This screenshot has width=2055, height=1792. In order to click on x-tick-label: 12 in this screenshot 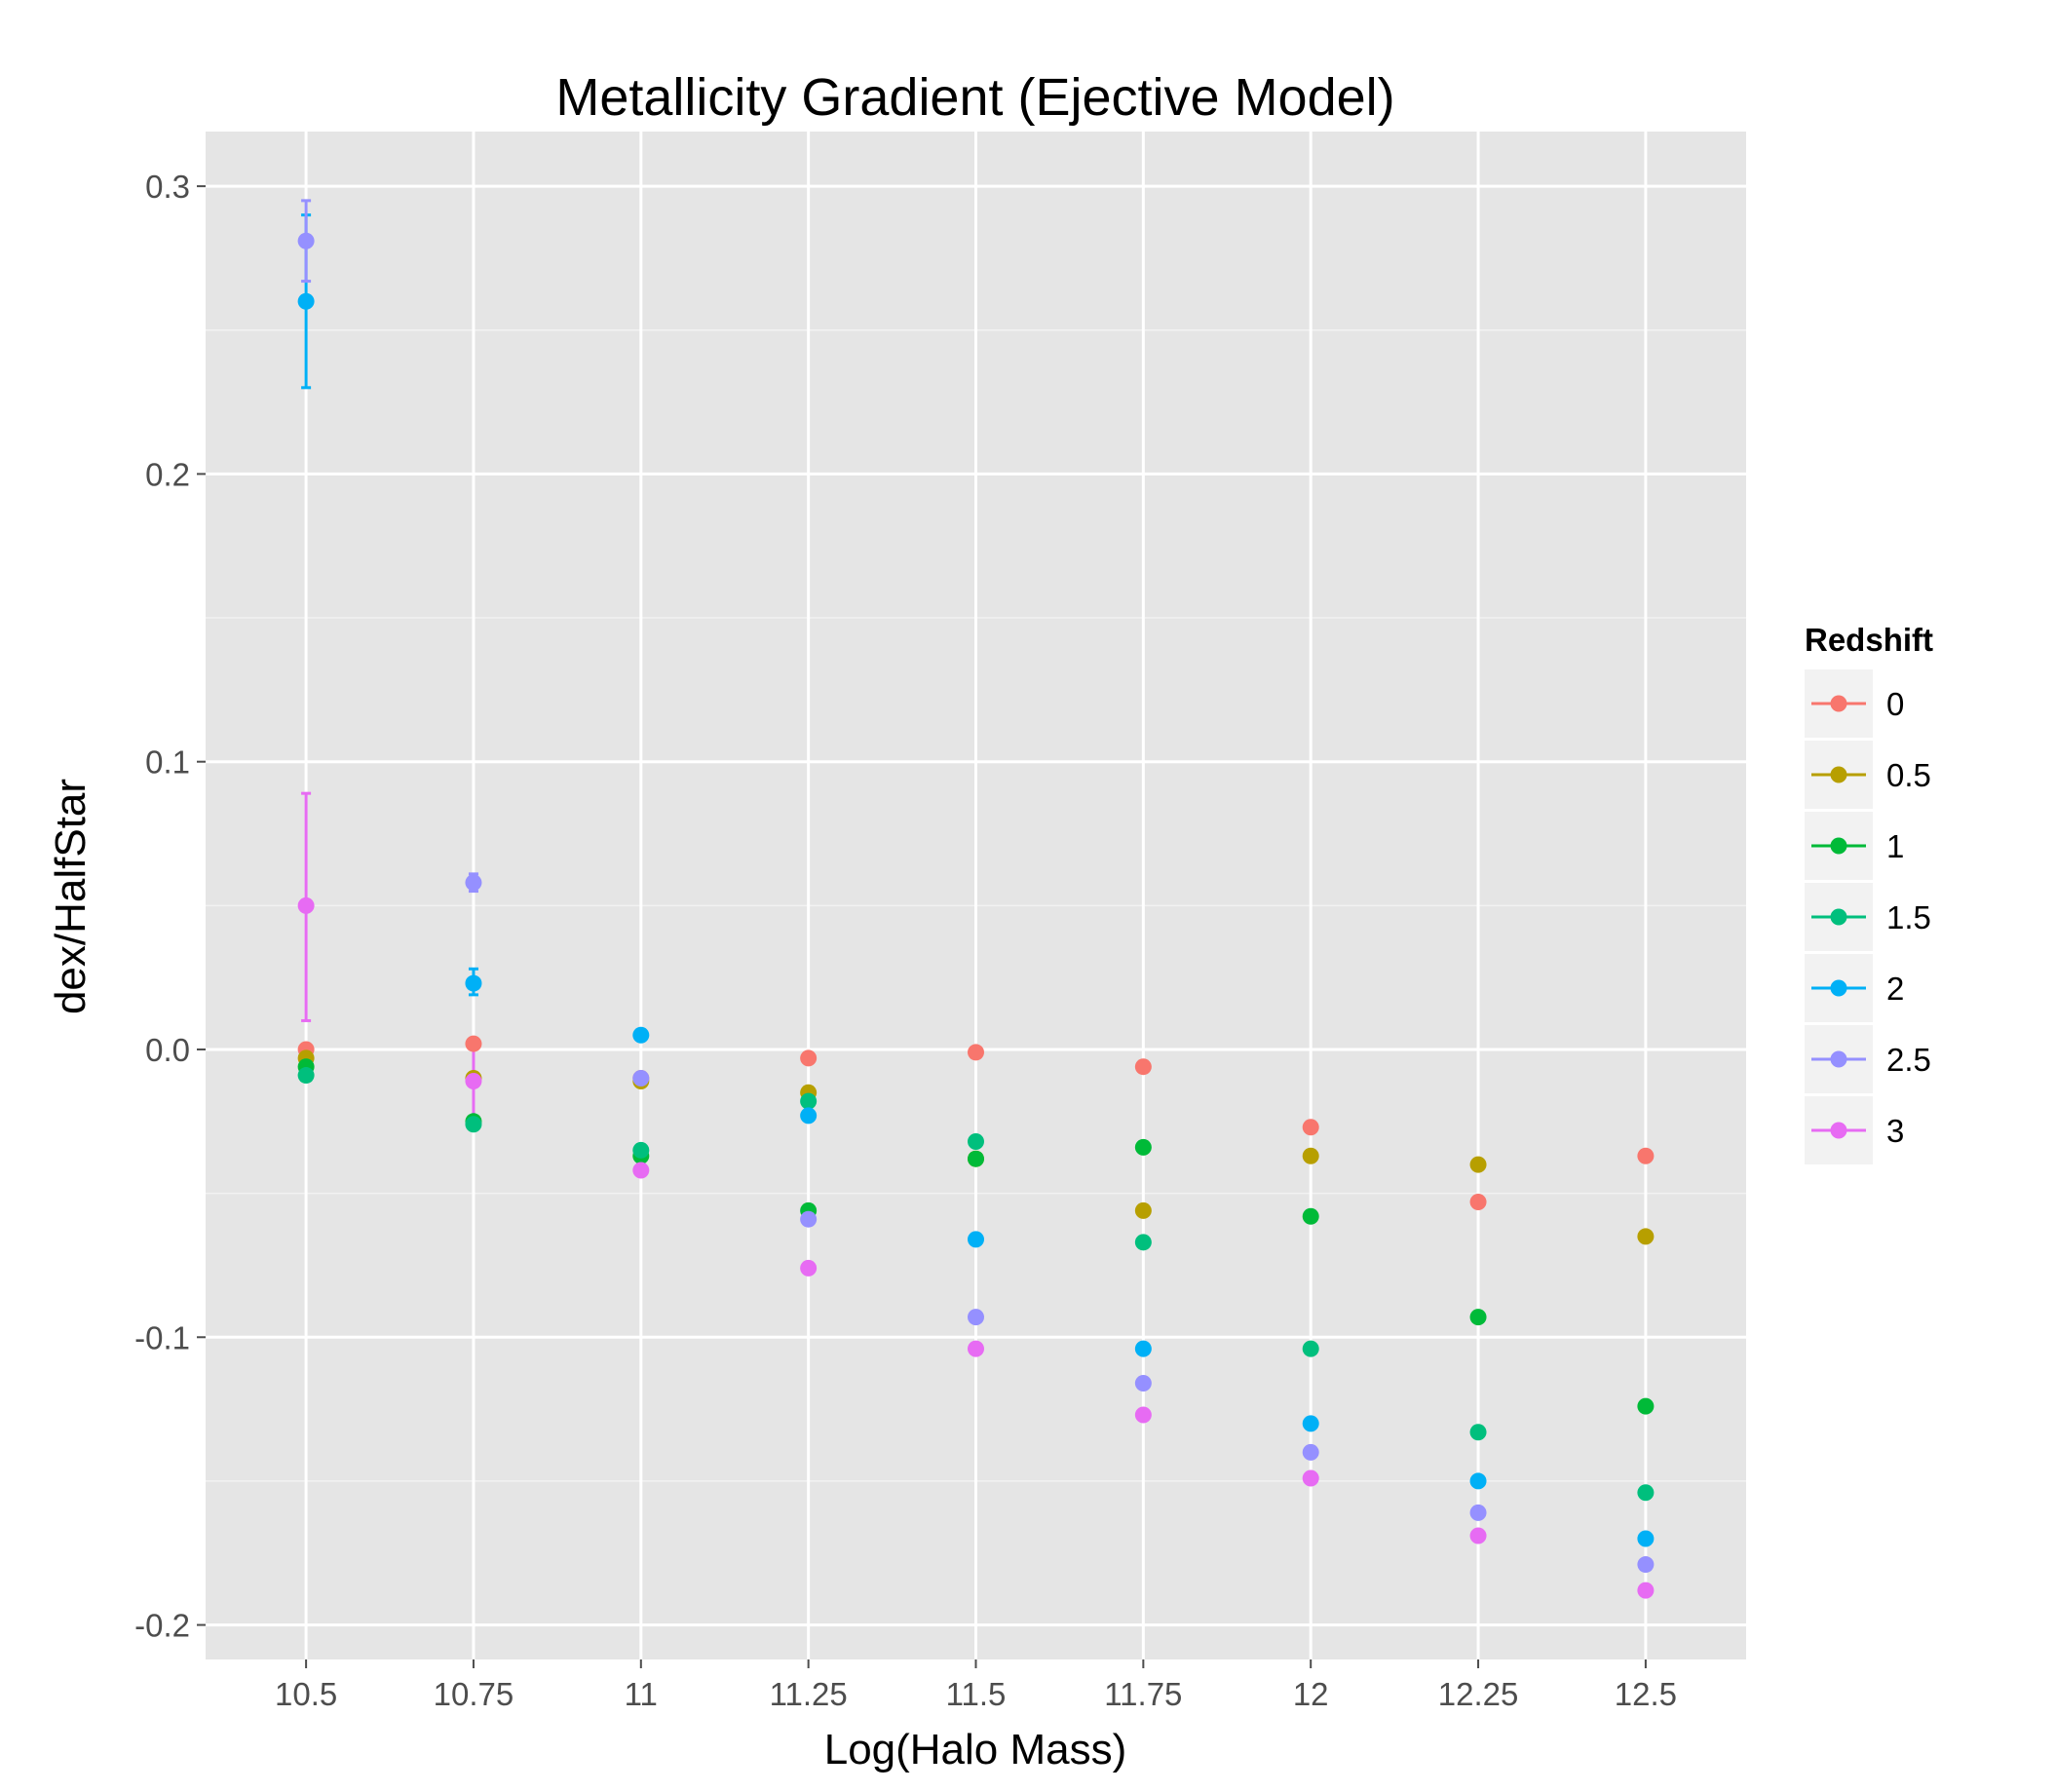, I will do `click(1311, 1694)`.